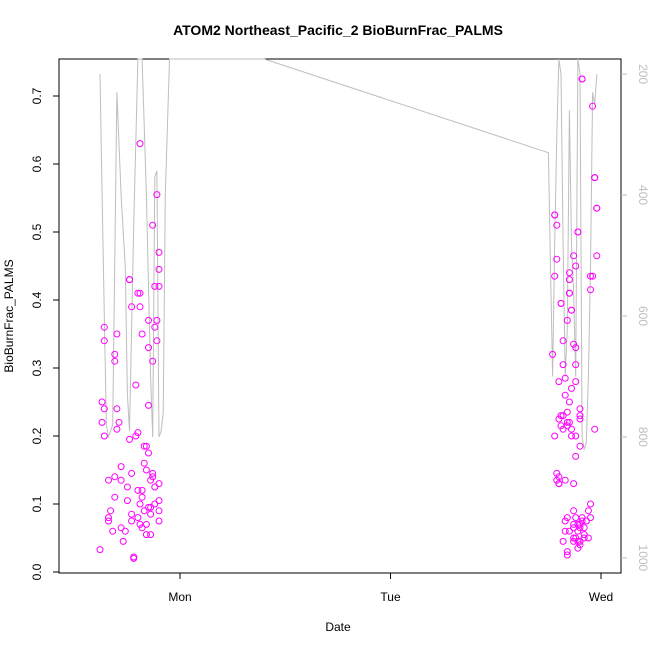  Describe the element at coordinates (37, 571) in the screenshot. I see `y-tick-label: 0.0` at that location.